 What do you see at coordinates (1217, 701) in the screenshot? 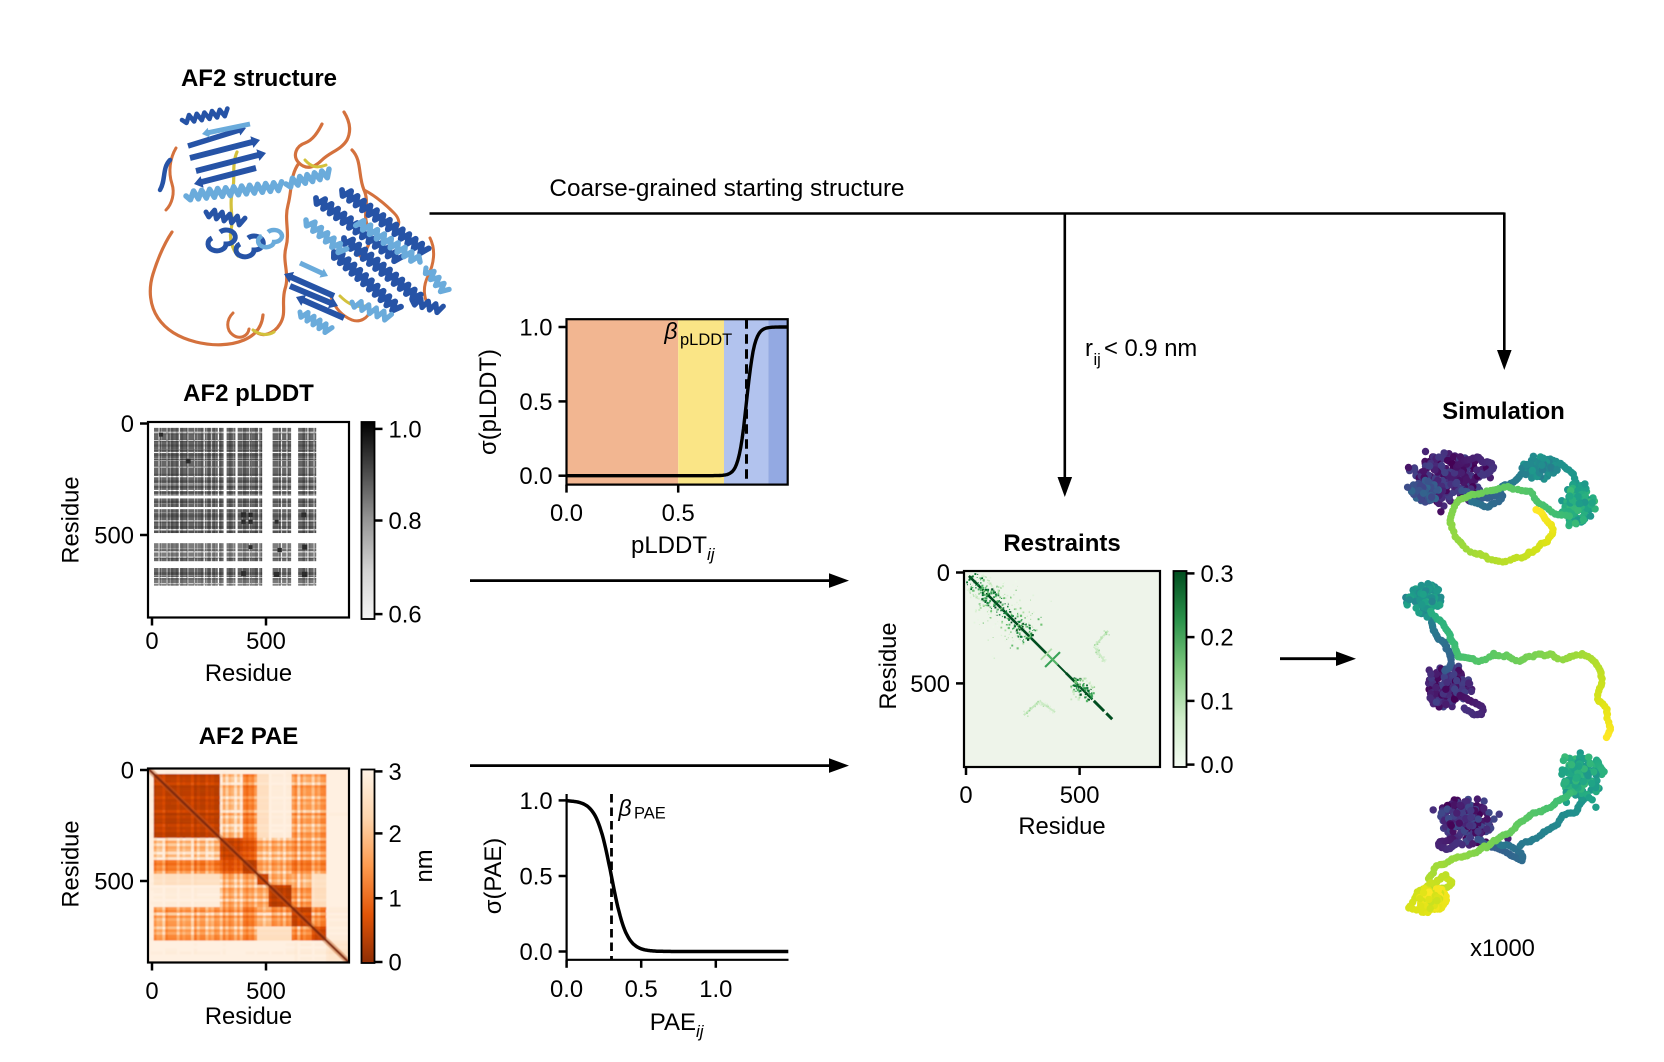
I see `svg-text: 0.1` at bounding box center [1217, 701].